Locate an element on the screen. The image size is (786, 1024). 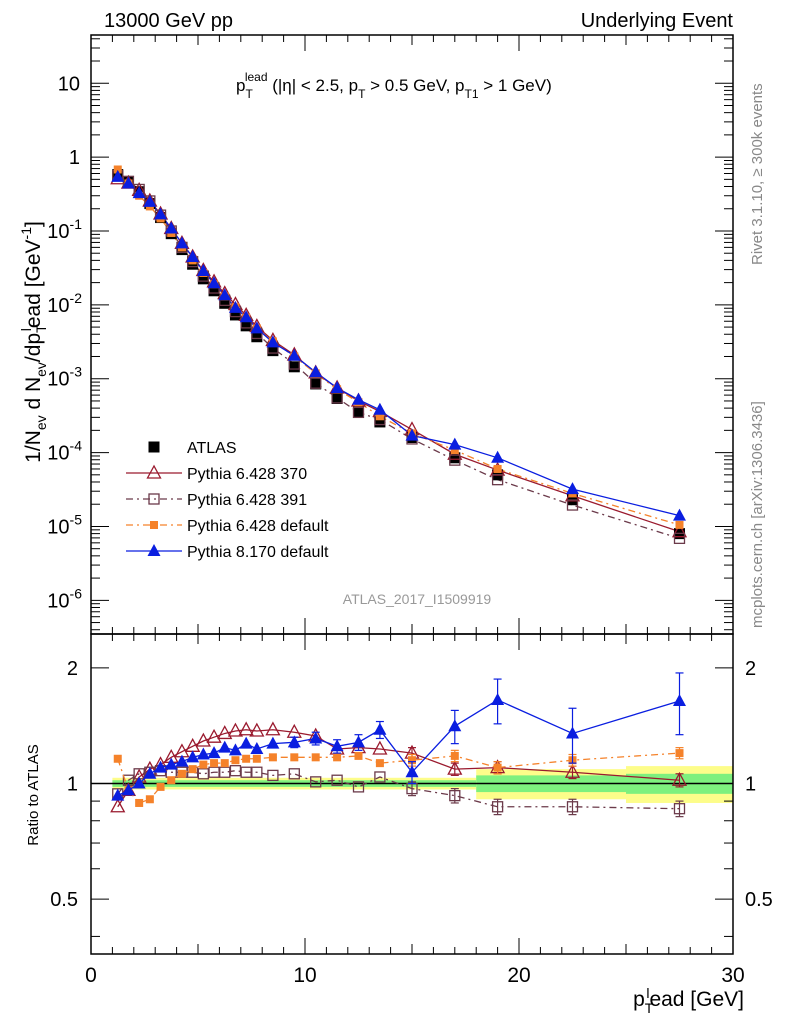
rivet-label: Rivet 3.1.10, ≥ 300k events is located at coordinates (757, 174).